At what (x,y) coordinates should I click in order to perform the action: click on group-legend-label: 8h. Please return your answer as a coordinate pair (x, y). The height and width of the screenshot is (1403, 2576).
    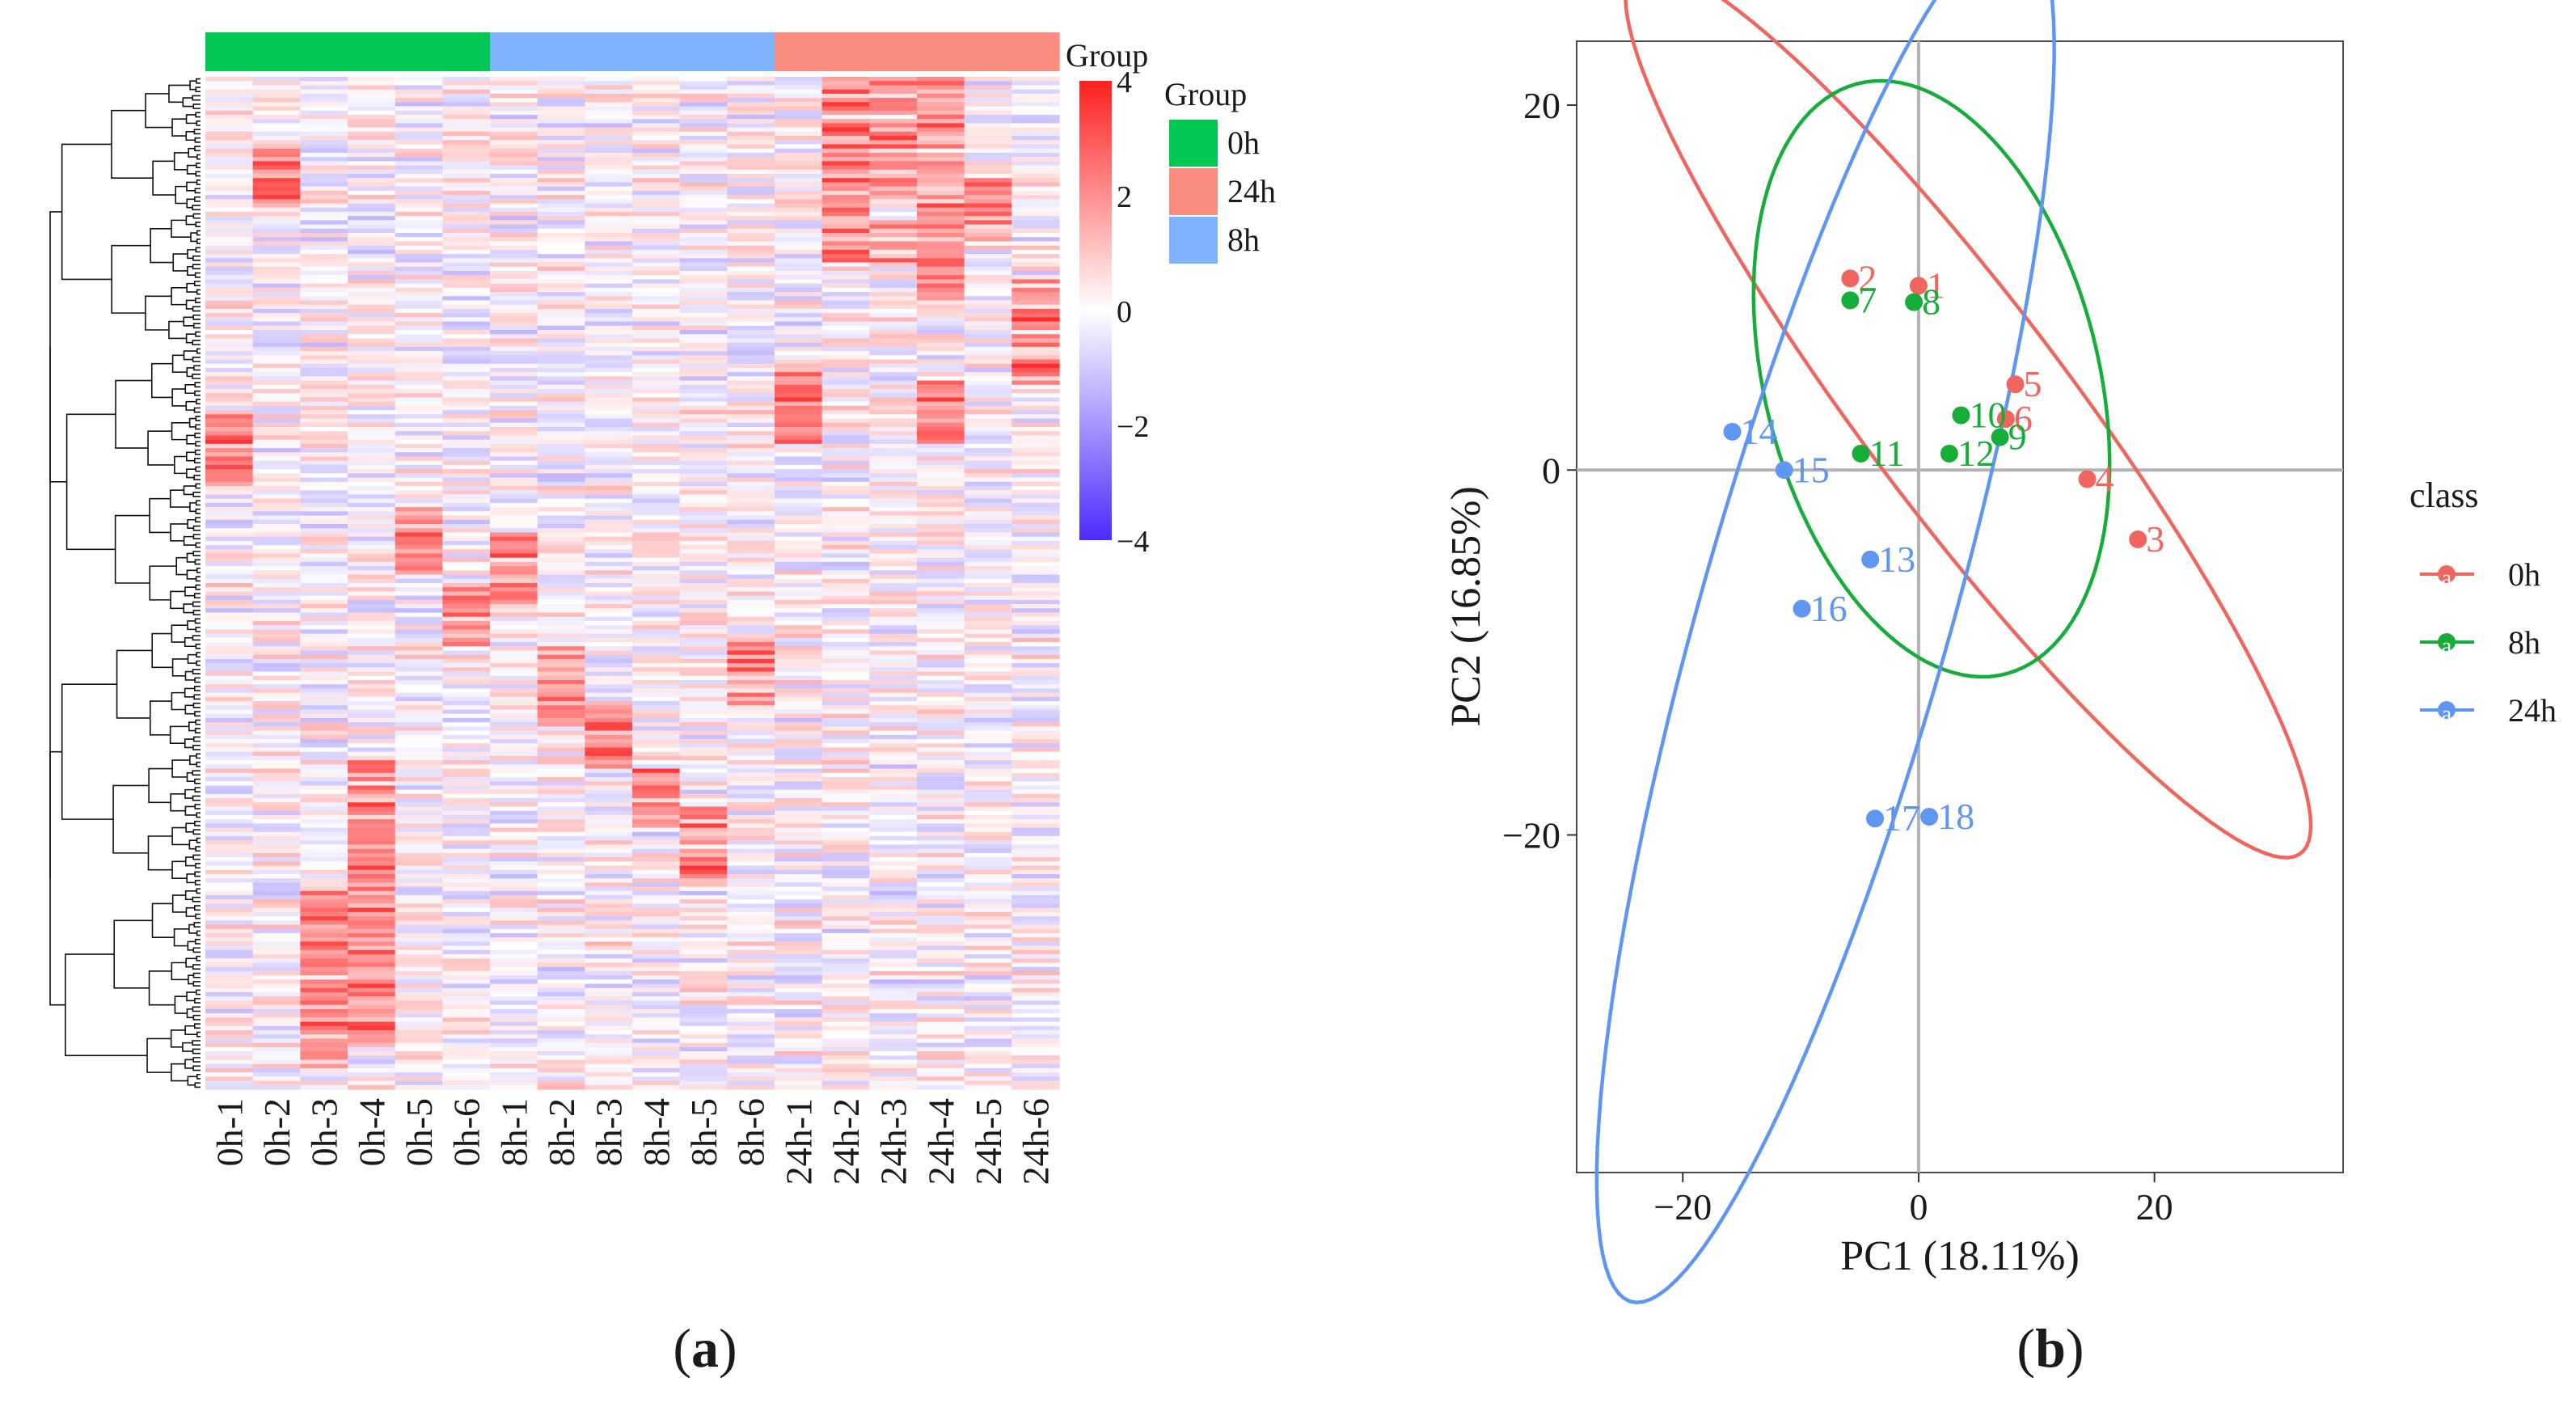
    Looking at the image, I should click on (1243, 240).